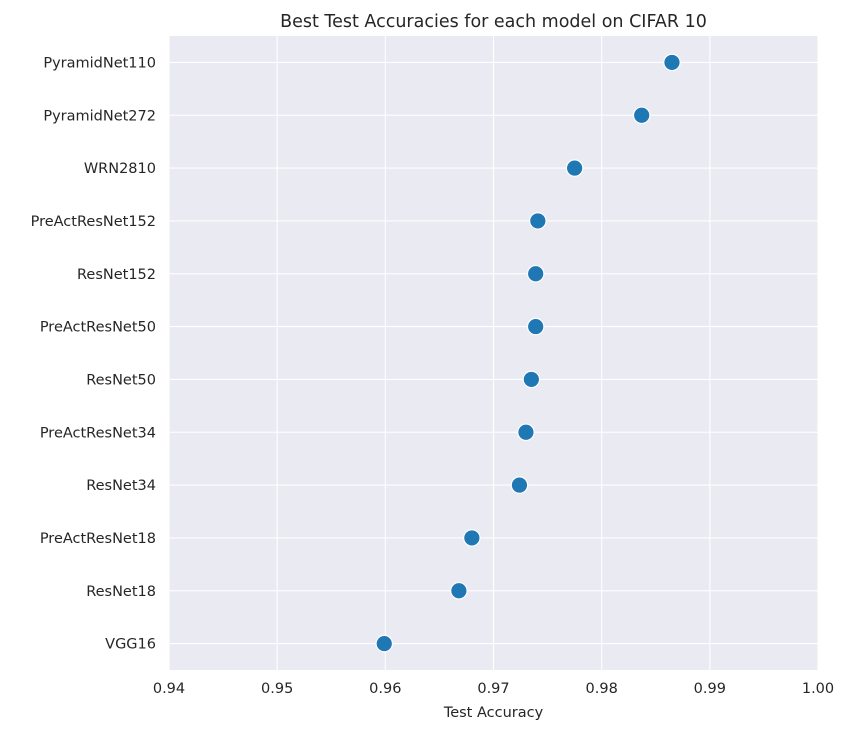  Describe the element at coordinates (277, 689) in the screenshot. I see `x-tick-label: 0.95` at that location.